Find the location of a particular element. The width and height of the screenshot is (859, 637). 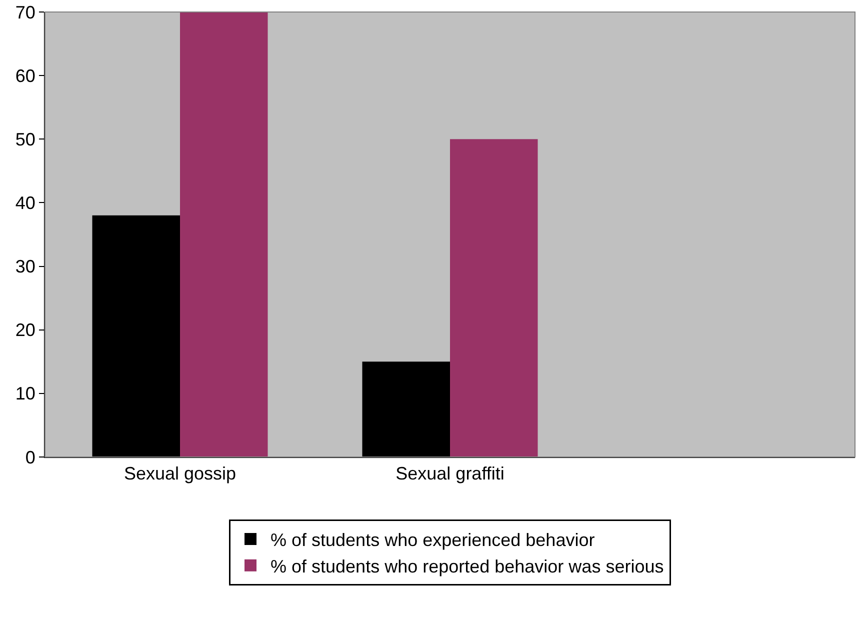

x-tick-label: Sexual graffiti is located at coordinates (450, 474).